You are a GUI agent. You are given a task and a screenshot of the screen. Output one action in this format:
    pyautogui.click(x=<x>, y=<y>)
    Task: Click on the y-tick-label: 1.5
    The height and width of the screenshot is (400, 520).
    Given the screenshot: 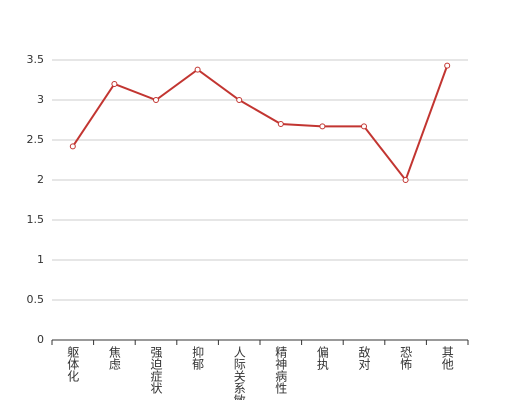 What is the action you would take?
    pyautogui.click(x=36, y=219)
    